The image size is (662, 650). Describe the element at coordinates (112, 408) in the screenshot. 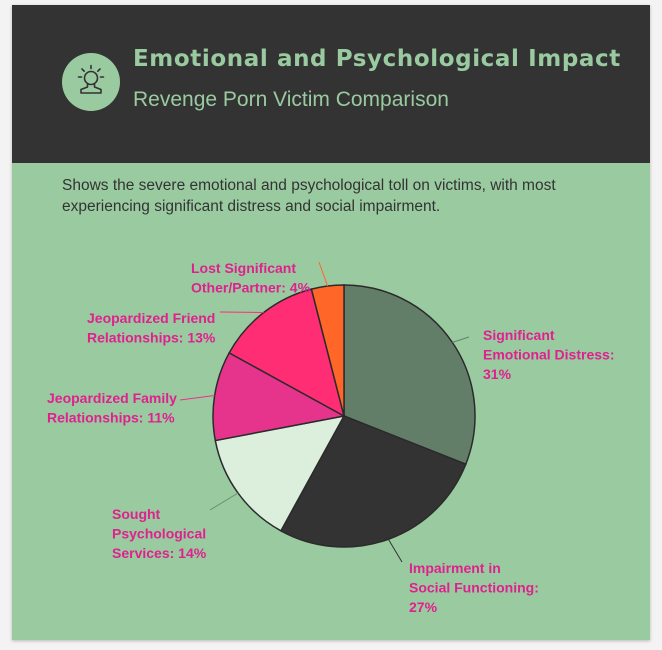

I see `slice-label: Jeopardized Family Relationships: 11%` at that location.